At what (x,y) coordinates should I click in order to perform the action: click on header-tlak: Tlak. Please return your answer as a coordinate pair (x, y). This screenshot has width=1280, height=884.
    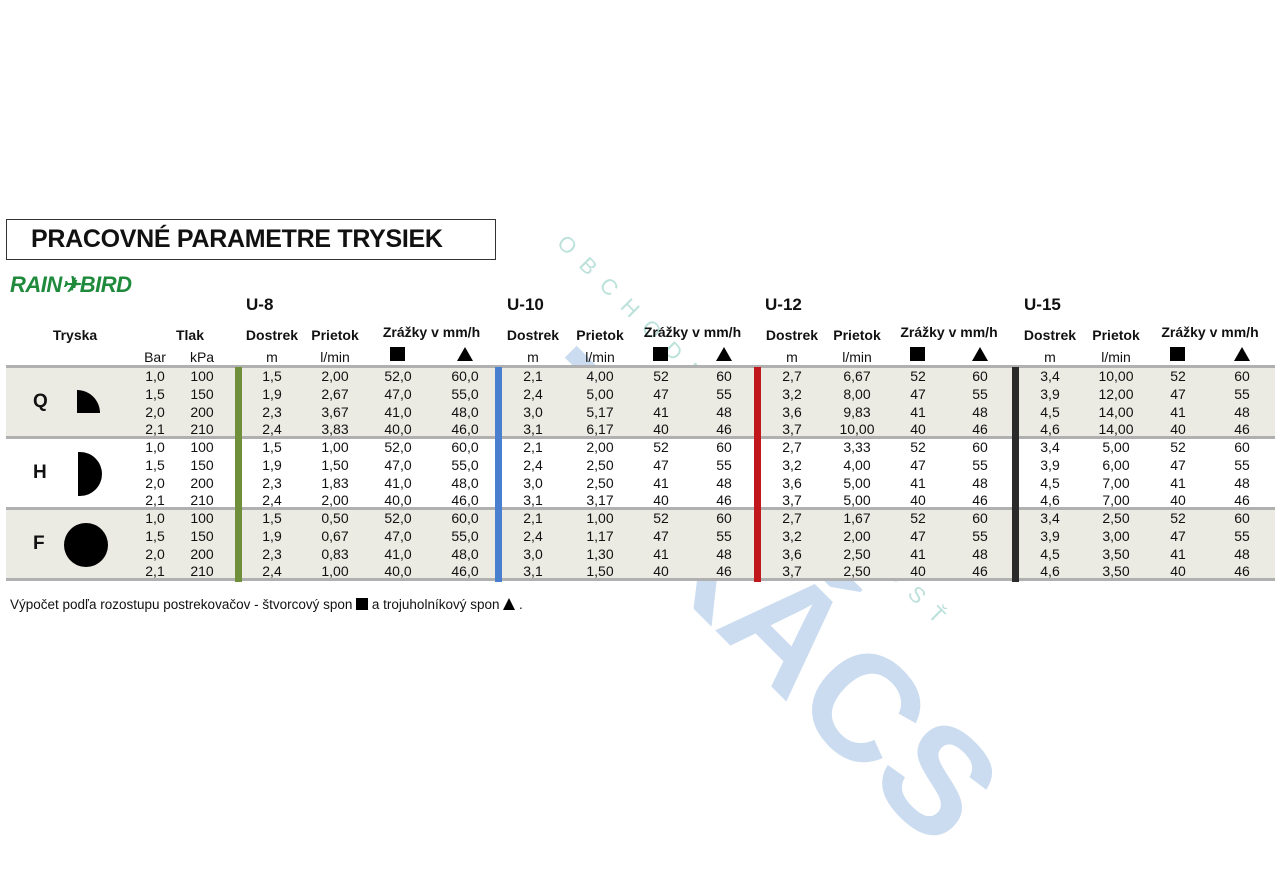
    Looking at the image, I should click on (189, 335).